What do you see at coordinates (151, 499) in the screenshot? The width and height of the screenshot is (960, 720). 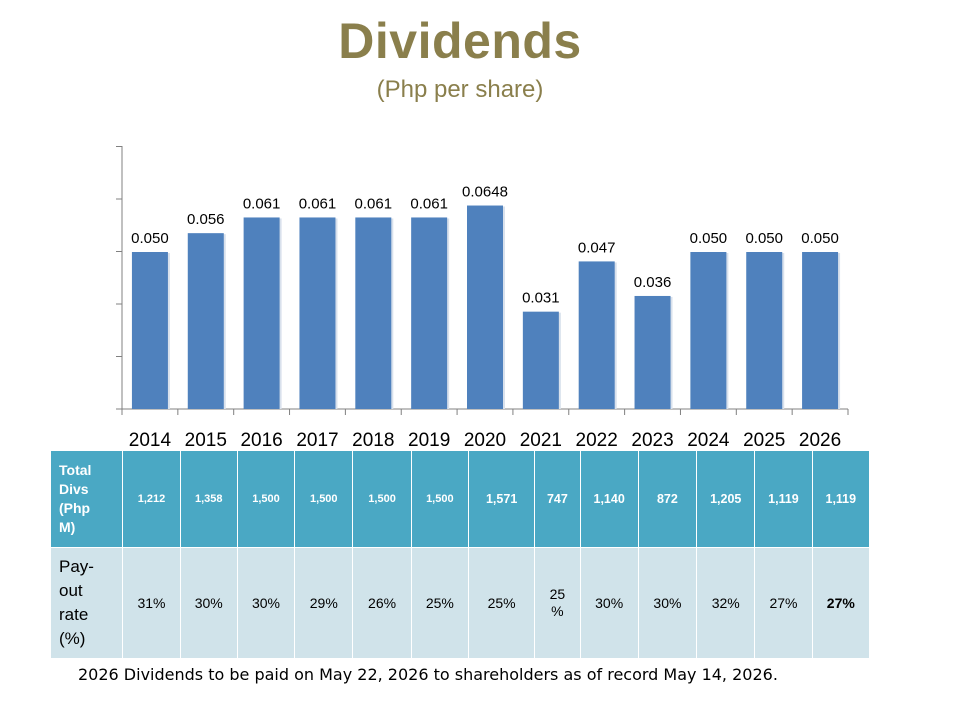 I see `total-divs-cell: 1,212` at bounding box center [151, 499].